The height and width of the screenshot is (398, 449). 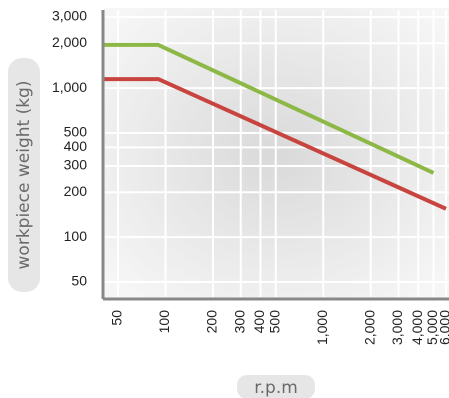 What do you see at coordinates (76, 191) in the screenshot?
I see `y-tick-label: 200` at bounding box center [76, 191].